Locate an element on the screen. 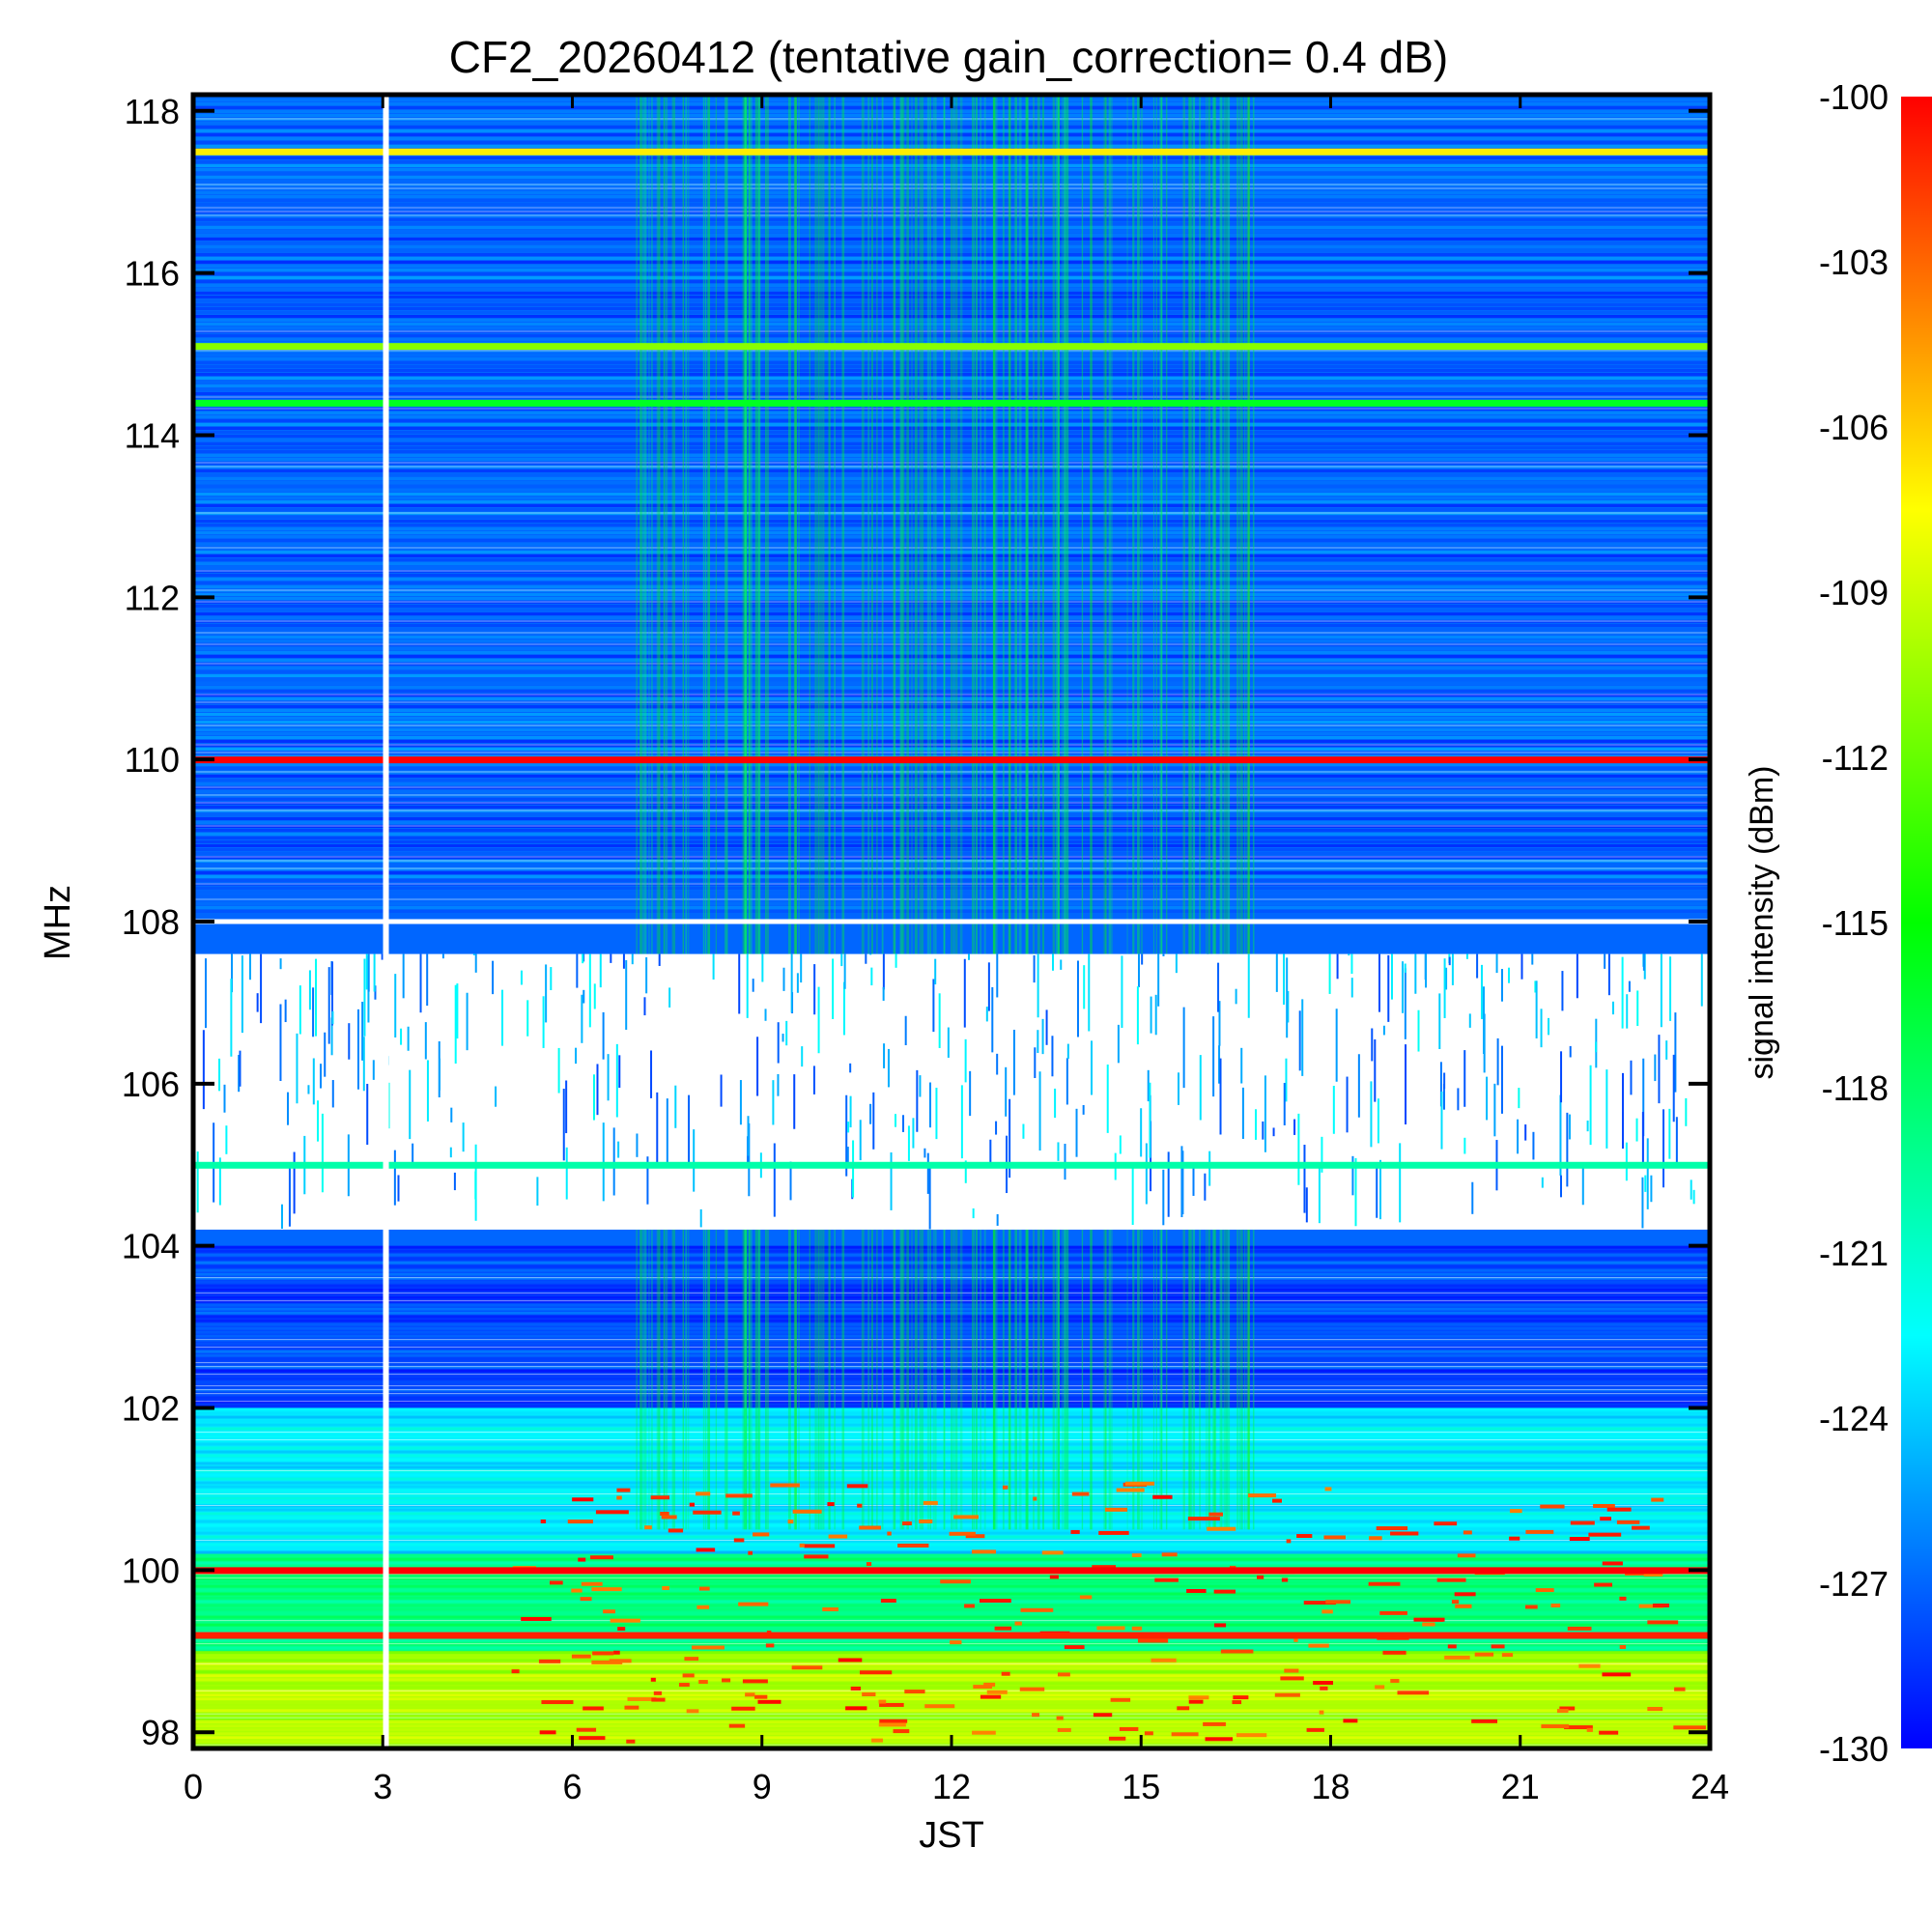 The image size is (1932, 1932). carrier-line is located at coordinates (951, 152).